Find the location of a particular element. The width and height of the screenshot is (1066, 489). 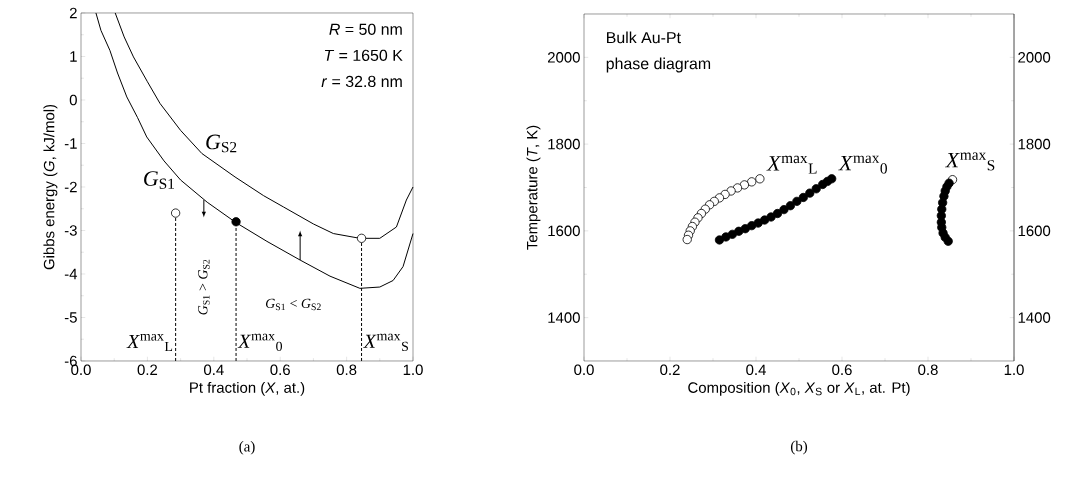

y-tick-label: -2 is located at coordinates (70, 187).